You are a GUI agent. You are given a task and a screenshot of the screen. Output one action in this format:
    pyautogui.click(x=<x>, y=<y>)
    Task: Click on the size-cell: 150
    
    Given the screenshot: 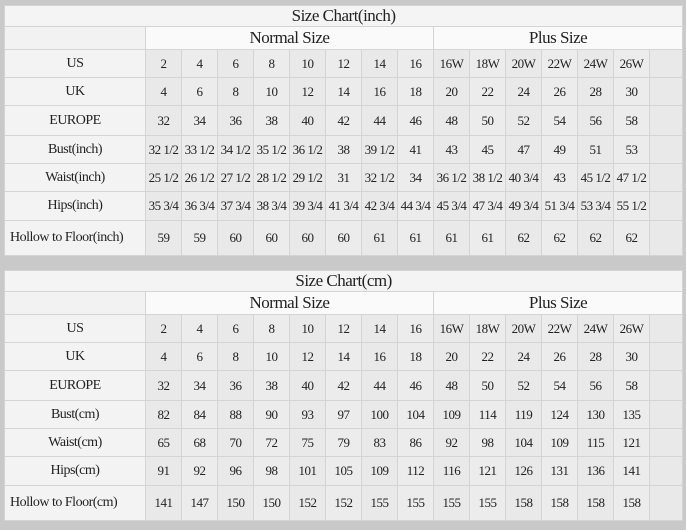 What is the action you would take?
    pyautogui.click(x=271, y=503)
    